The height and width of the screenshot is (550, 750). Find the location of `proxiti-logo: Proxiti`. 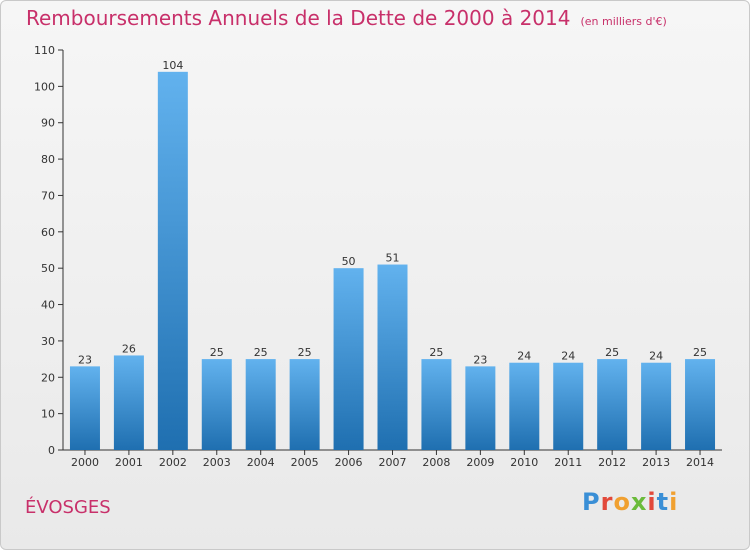

proxiti-logo: Proxiti is located at coordinates (630, 502).